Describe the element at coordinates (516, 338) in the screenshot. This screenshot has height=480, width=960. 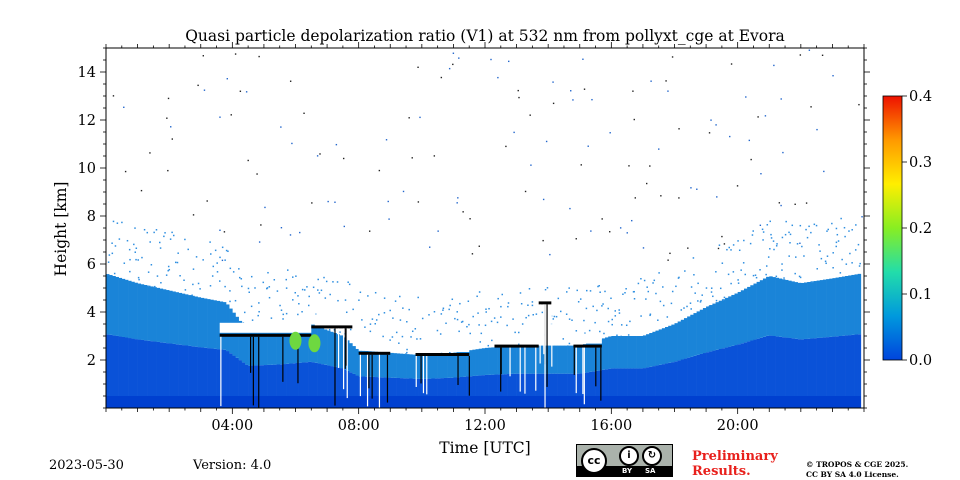
I see `cloud-clear-above` at that location.